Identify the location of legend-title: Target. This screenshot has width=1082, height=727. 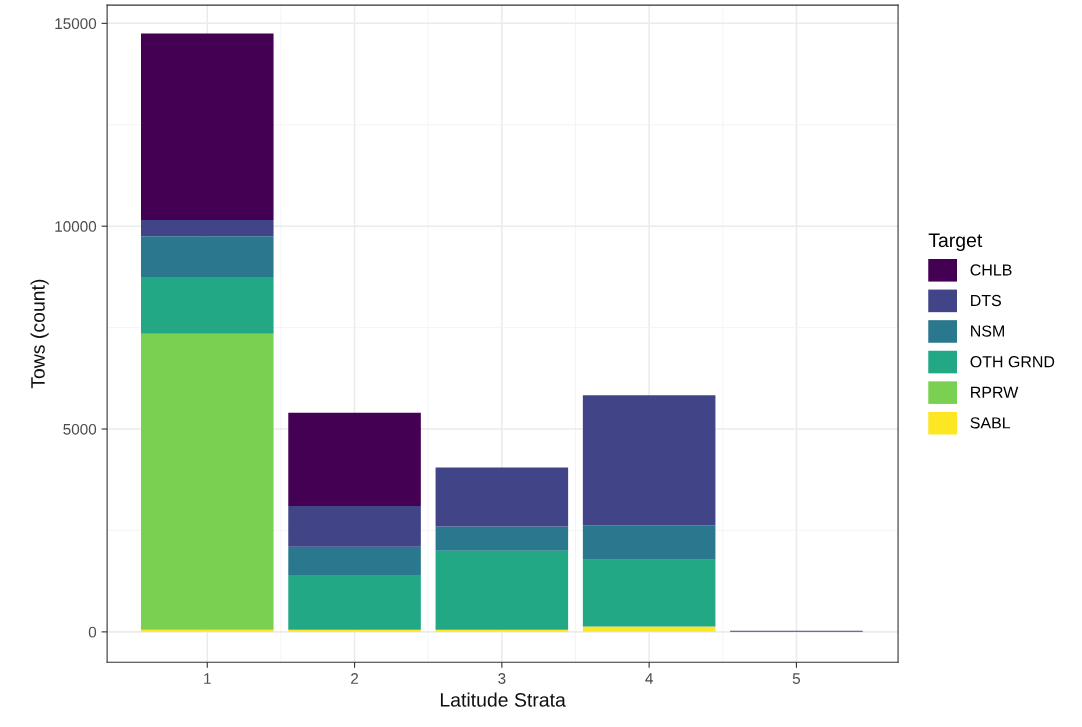
(955, 242).